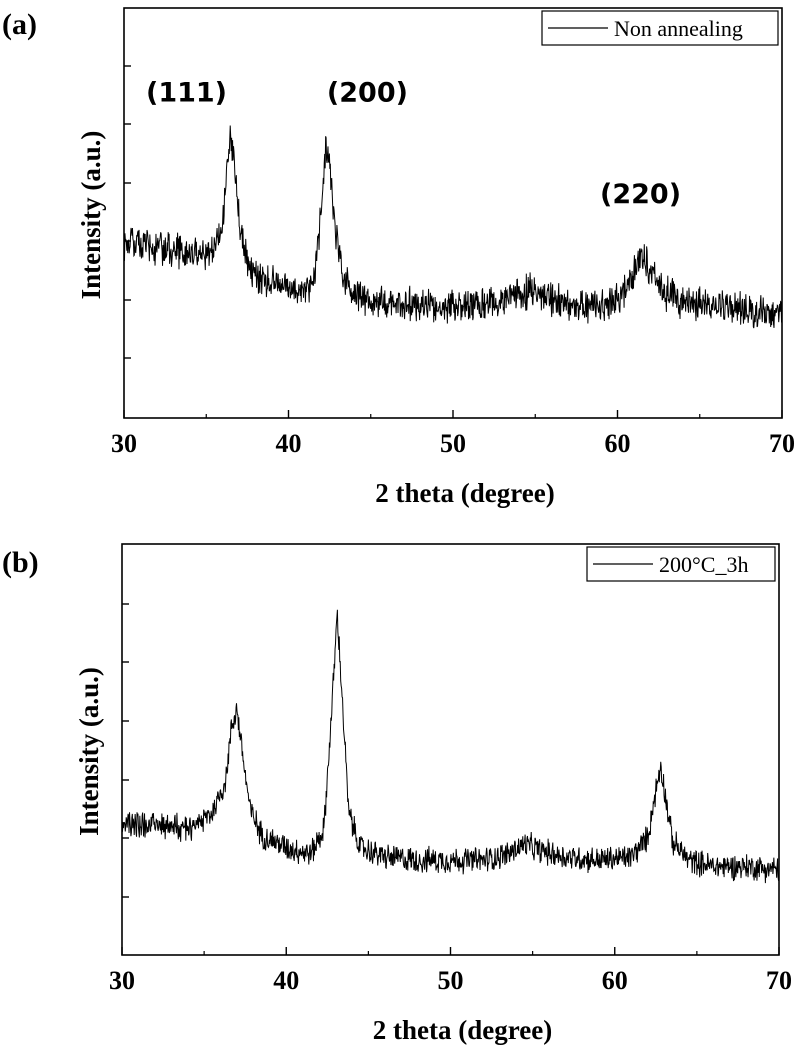 This screenshot has width=800, height=1049. I want to click on legend: 200°C_3h, so click(681, 564).